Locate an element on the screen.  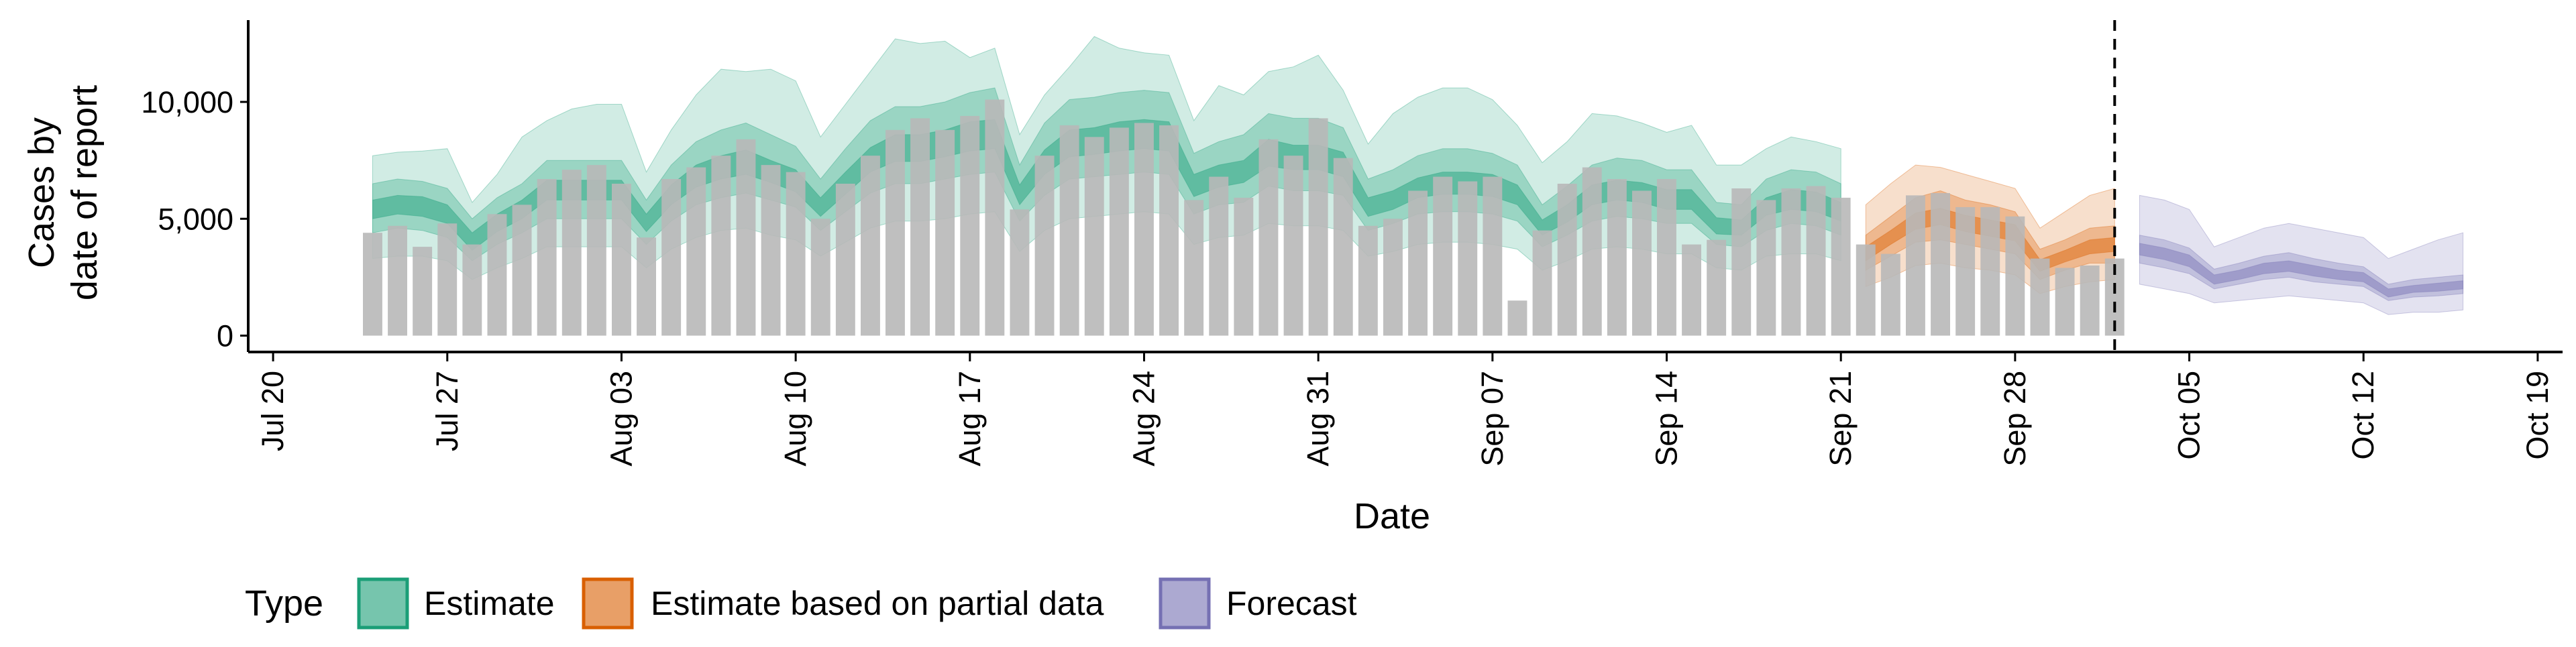
x-tick-label: Aug 17 is located at coordinates (970, 419).